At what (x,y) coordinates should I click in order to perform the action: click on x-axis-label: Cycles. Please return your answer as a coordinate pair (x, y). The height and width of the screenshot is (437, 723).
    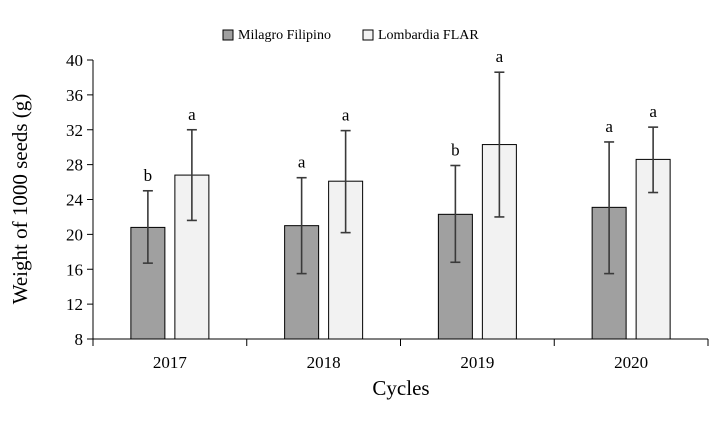
    Looking at the image, I should click on (400, 388).